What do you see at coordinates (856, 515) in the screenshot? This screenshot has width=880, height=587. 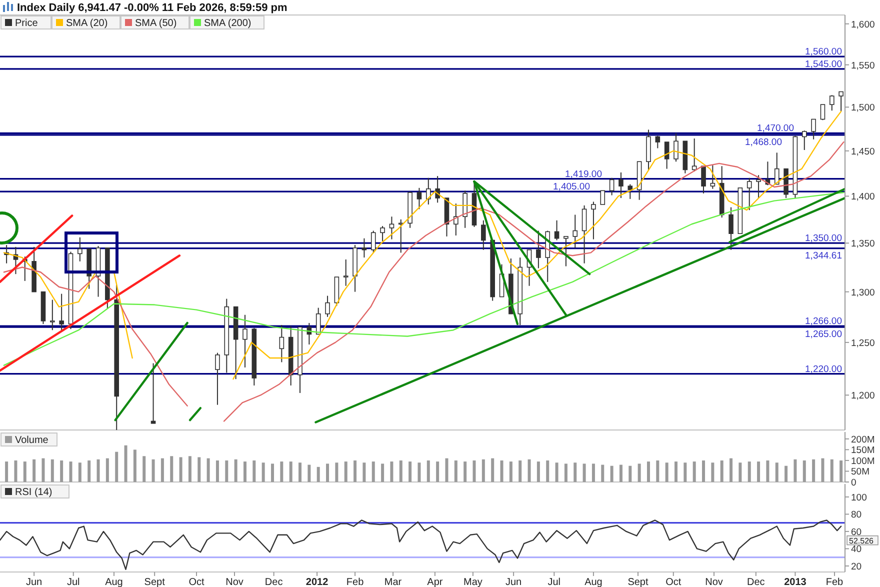 I see `y-tick-label: 80` at bounding box center [856, 515].